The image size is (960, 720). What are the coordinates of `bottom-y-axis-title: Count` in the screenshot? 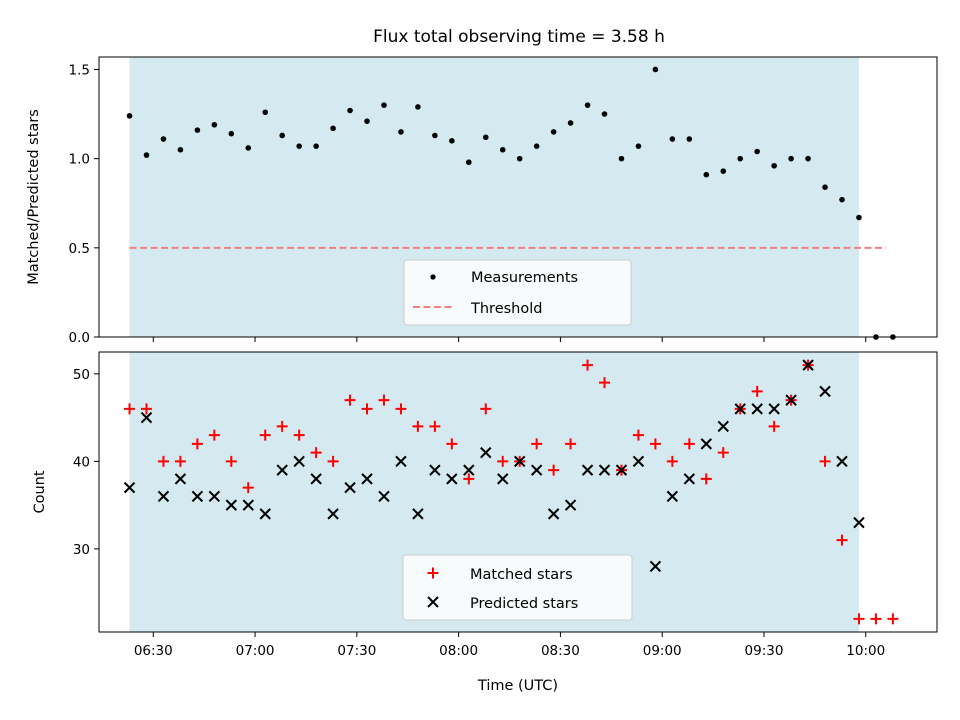 It's located at (40, 491).